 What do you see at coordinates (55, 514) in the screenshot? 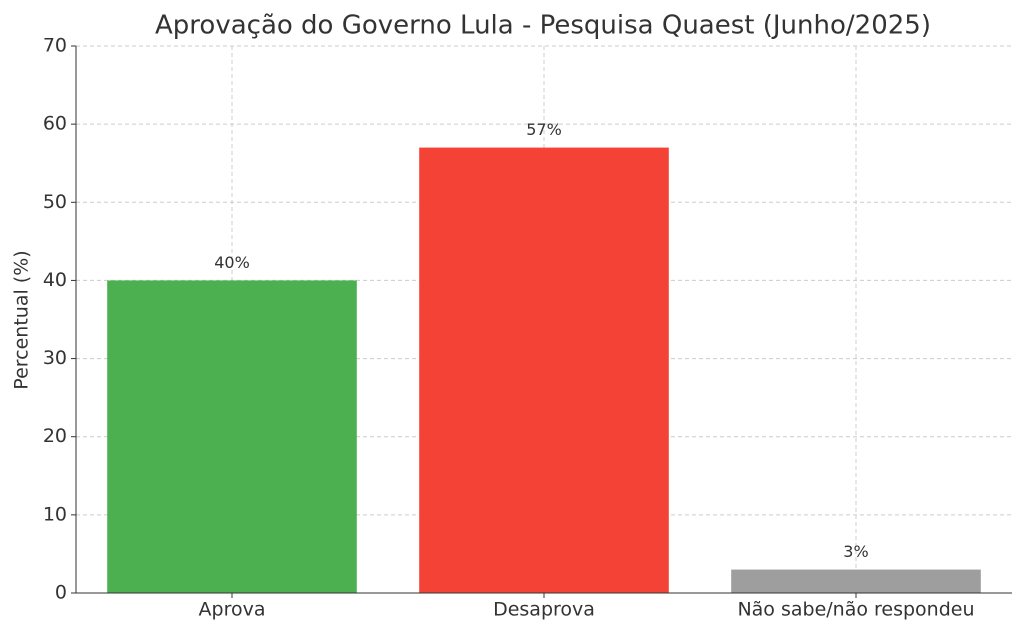
I see `y-tick-label: 10` at bounding box center [55, 514].